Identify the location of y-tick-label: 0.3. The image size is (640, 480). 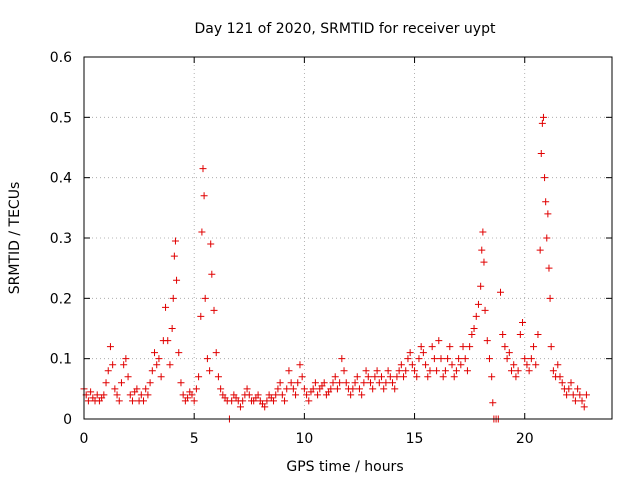
(61, 239).